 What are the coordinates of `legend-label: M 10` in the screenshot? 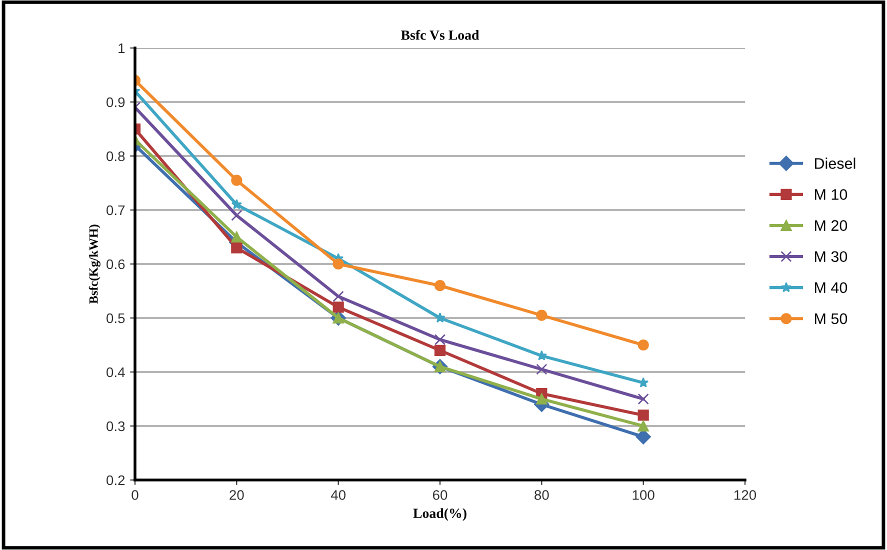 It's located at (831, 194).